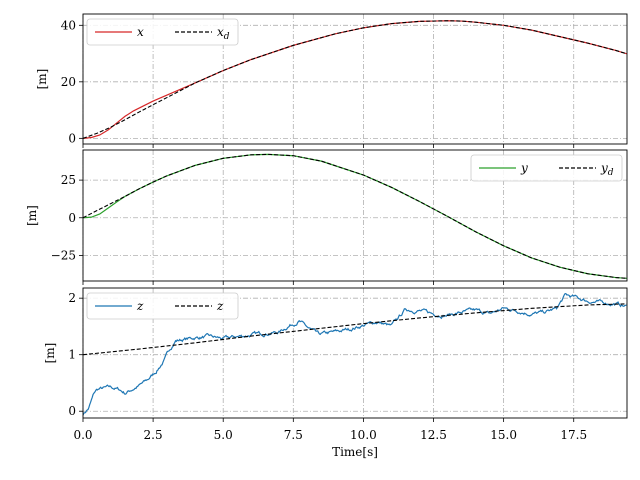  I want to click on x-tick-label: 7.5, so click(293, 435).